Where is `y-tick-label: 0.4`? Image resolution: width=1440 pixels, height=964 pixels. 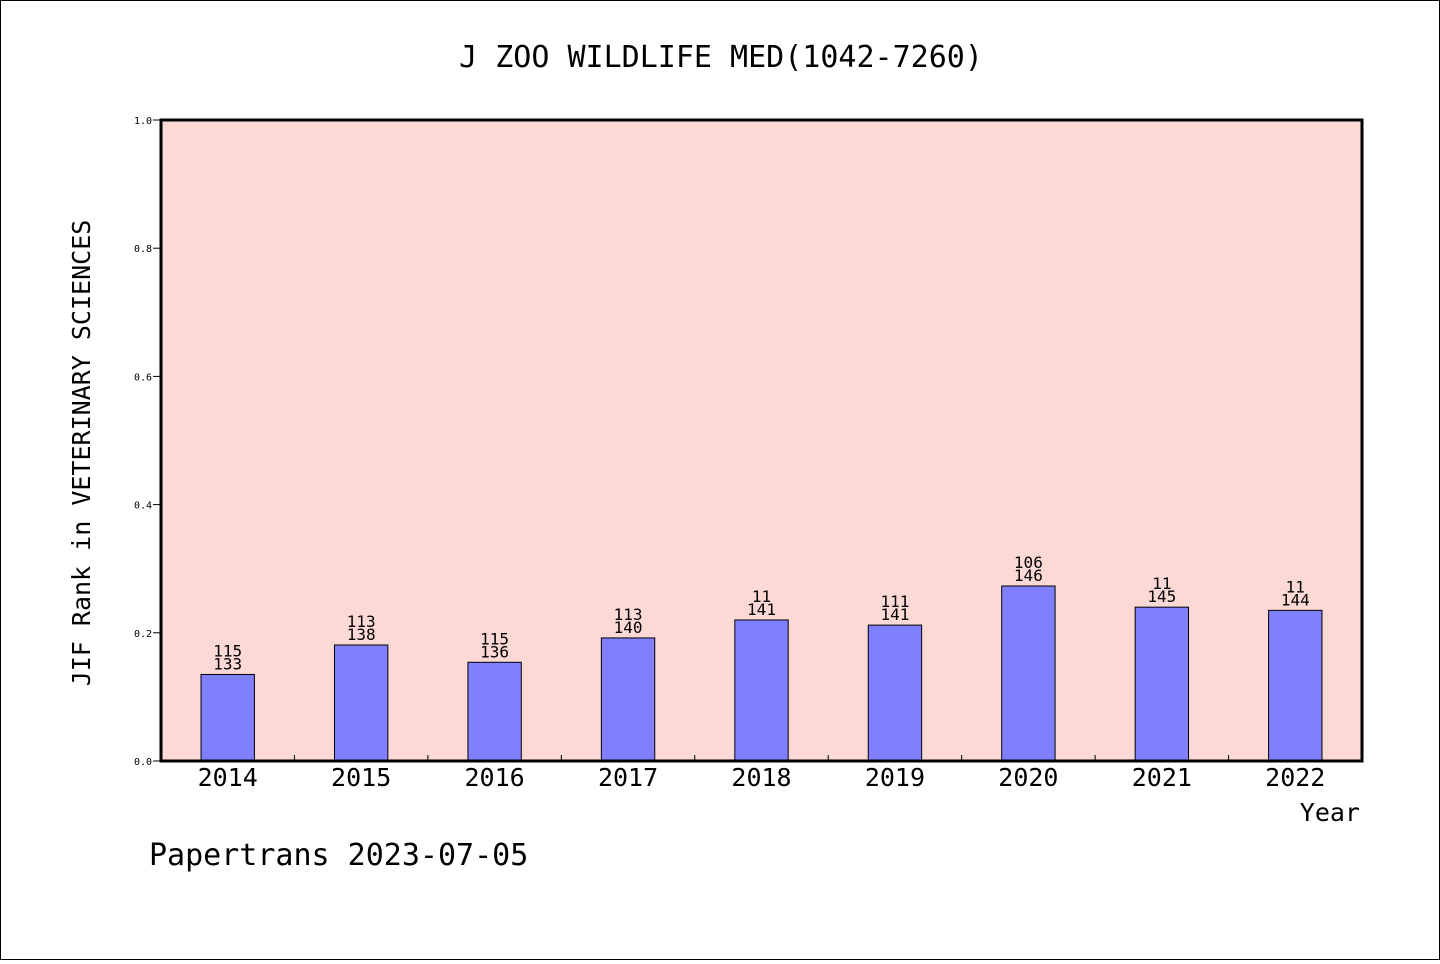 y-tick-label: 0.4 is located at coordinates (143, 506).